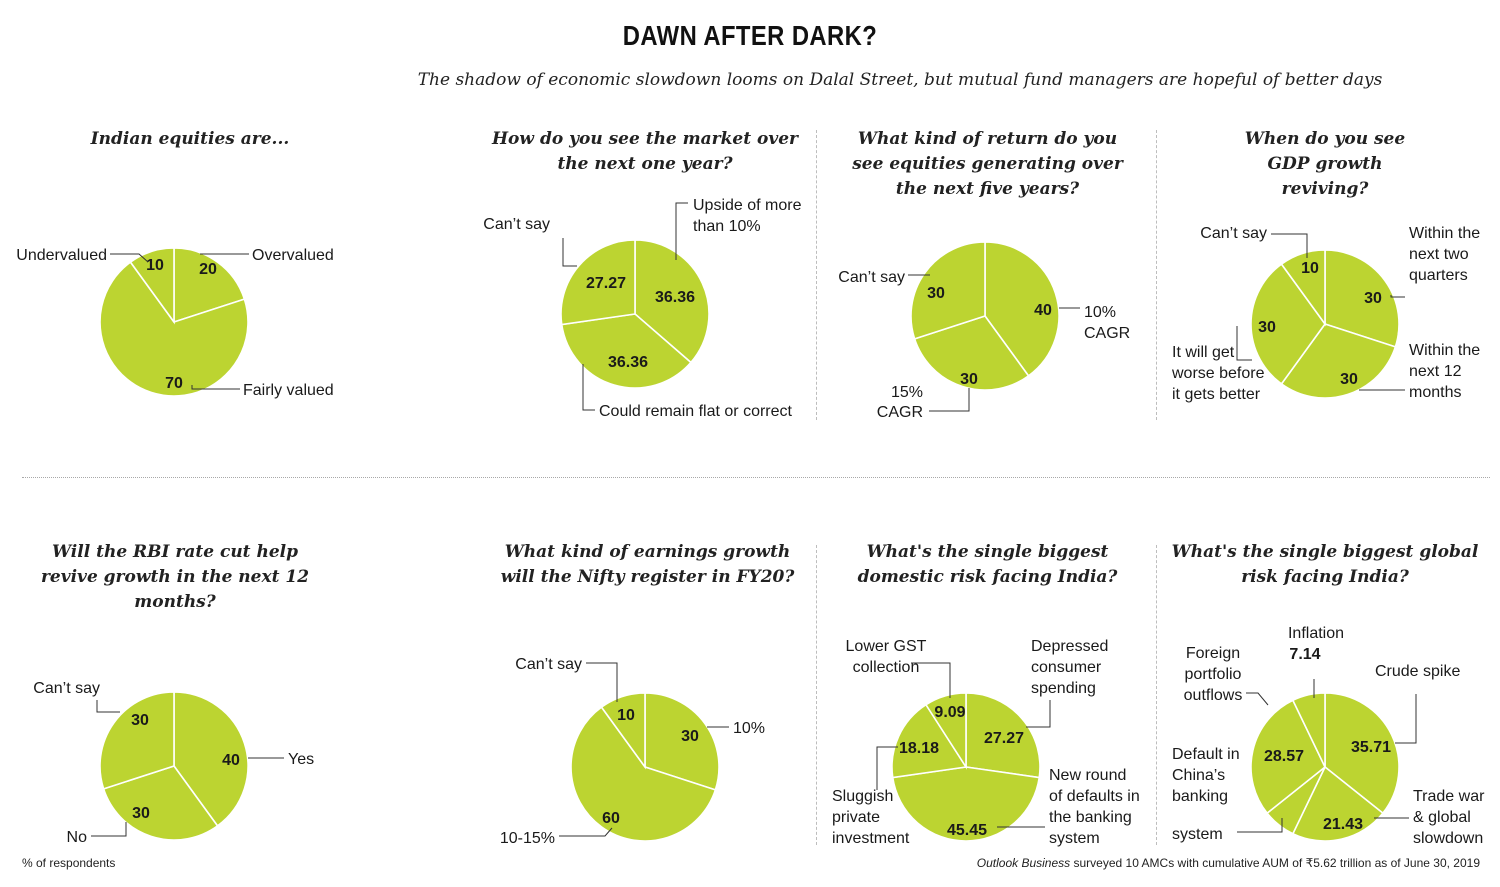  What do you see at coordinates (293, 255) in the screenshot?
I see `slice-category-label: Overvalued` at bounding box center [293, 255].